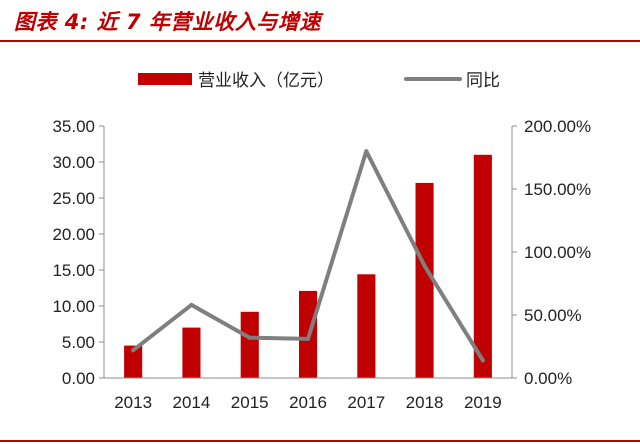 Image resolution: width=640 pixels, height=444 pixels. Describe the element at coordinates (266, 81) in the screenshot. I see `legend-bar-label: 营业收入（亿元）` at that location.